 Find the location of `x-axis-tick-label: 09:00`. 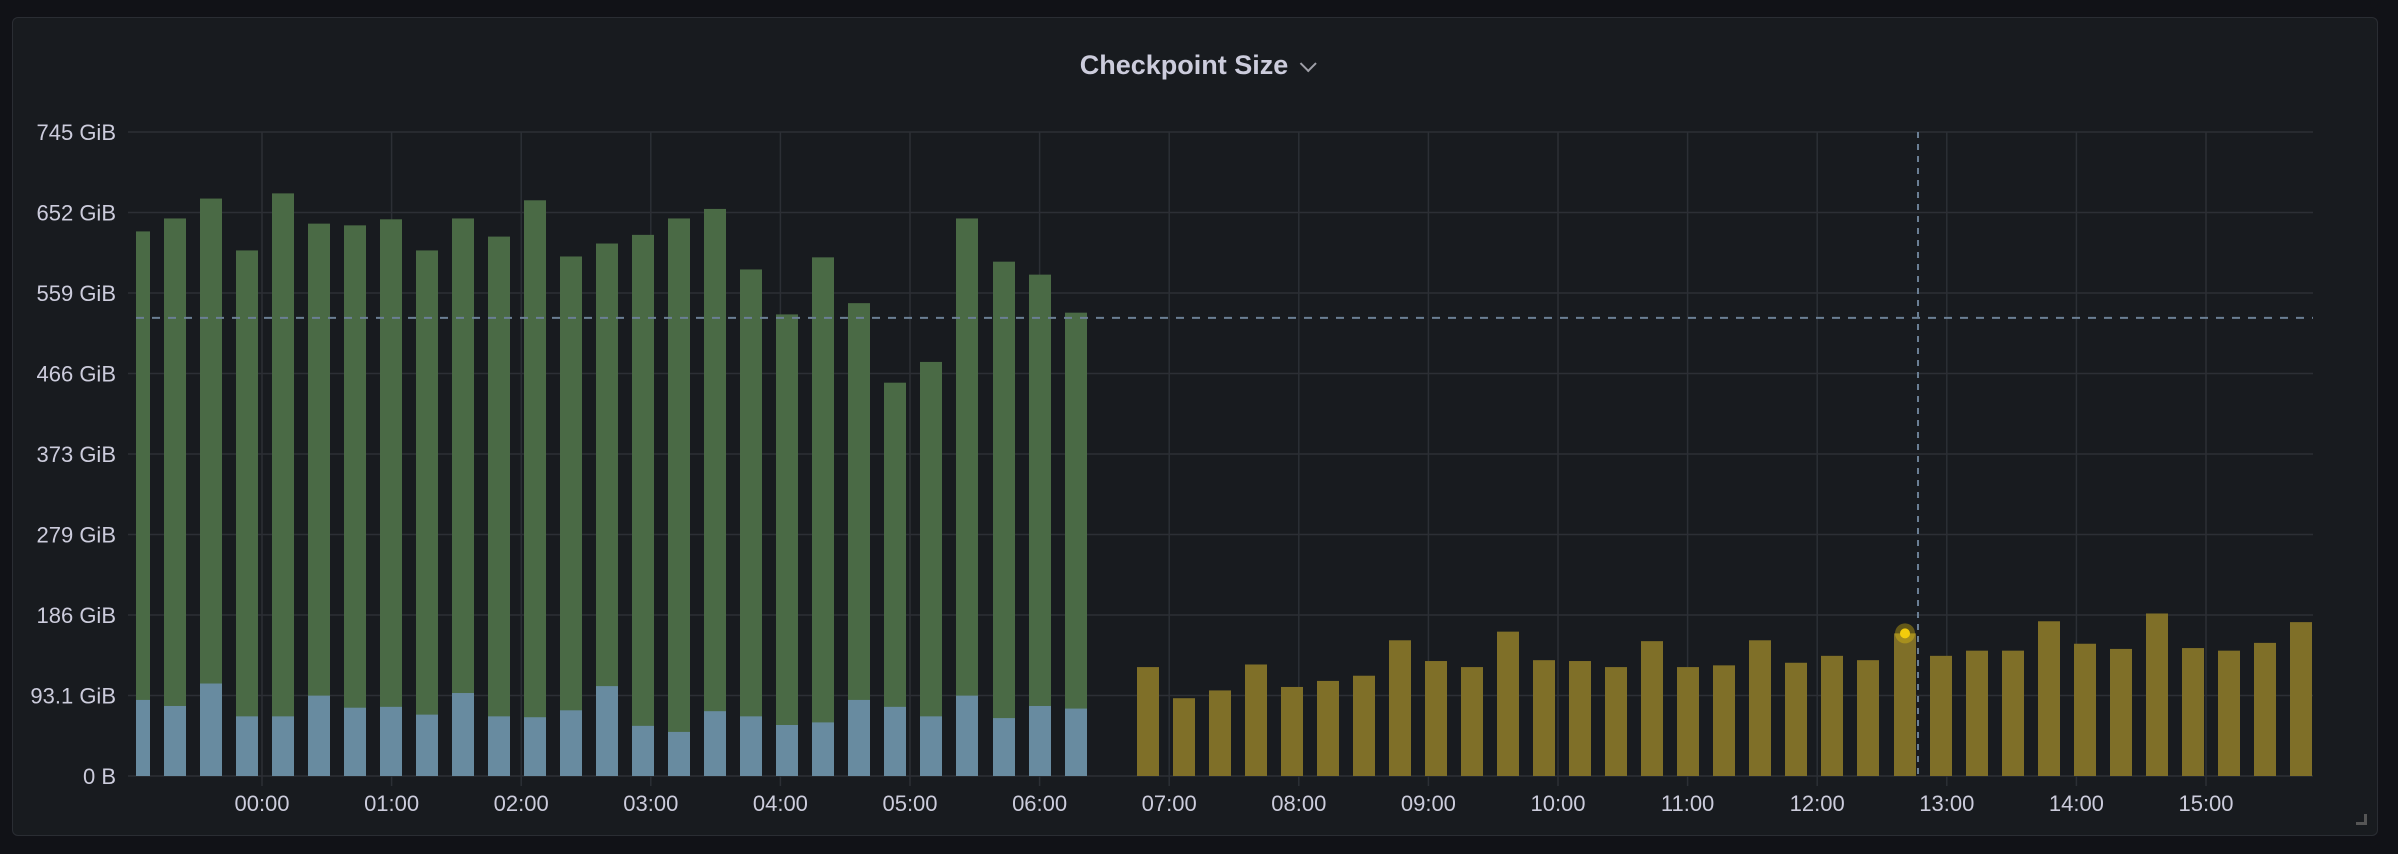

x-axis-tick-label: 09:00 is located at coordinates (1428, 803).